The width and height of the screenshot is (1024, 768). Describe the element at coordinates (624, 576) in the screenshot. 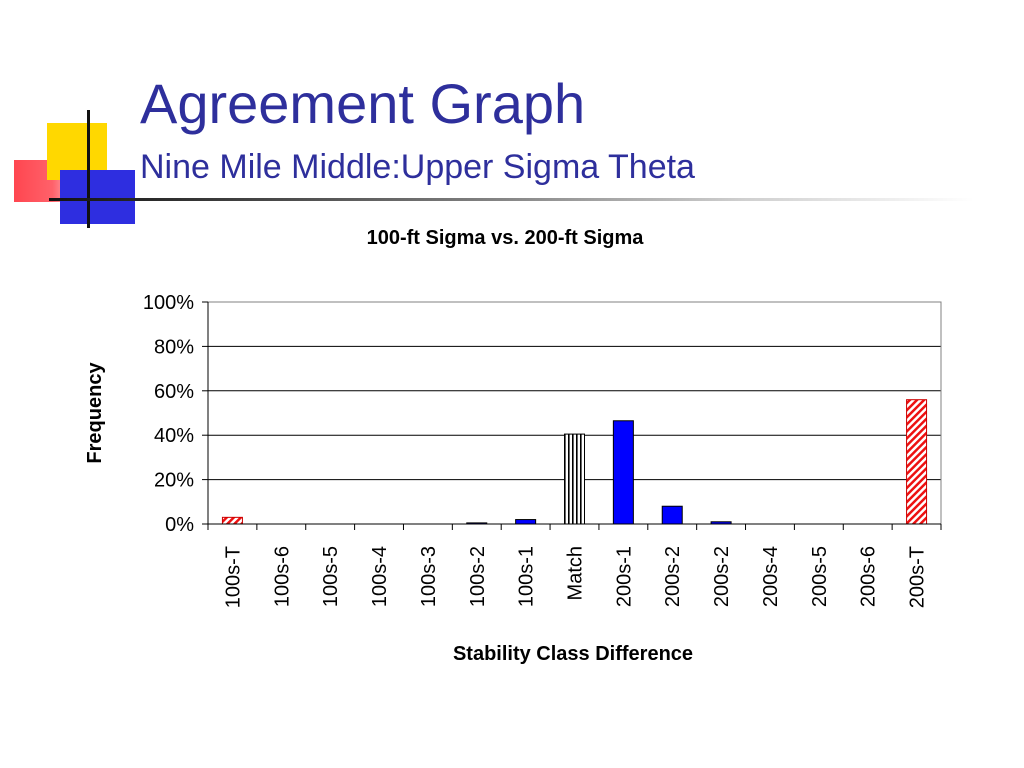

I see `x-tick-label: 200s-1` at that location.